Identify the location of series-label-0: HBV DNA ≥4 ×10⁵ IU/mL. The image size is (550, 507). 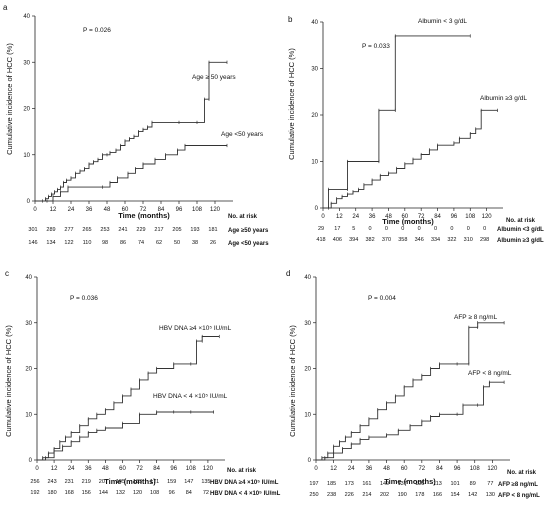
(195, 328).